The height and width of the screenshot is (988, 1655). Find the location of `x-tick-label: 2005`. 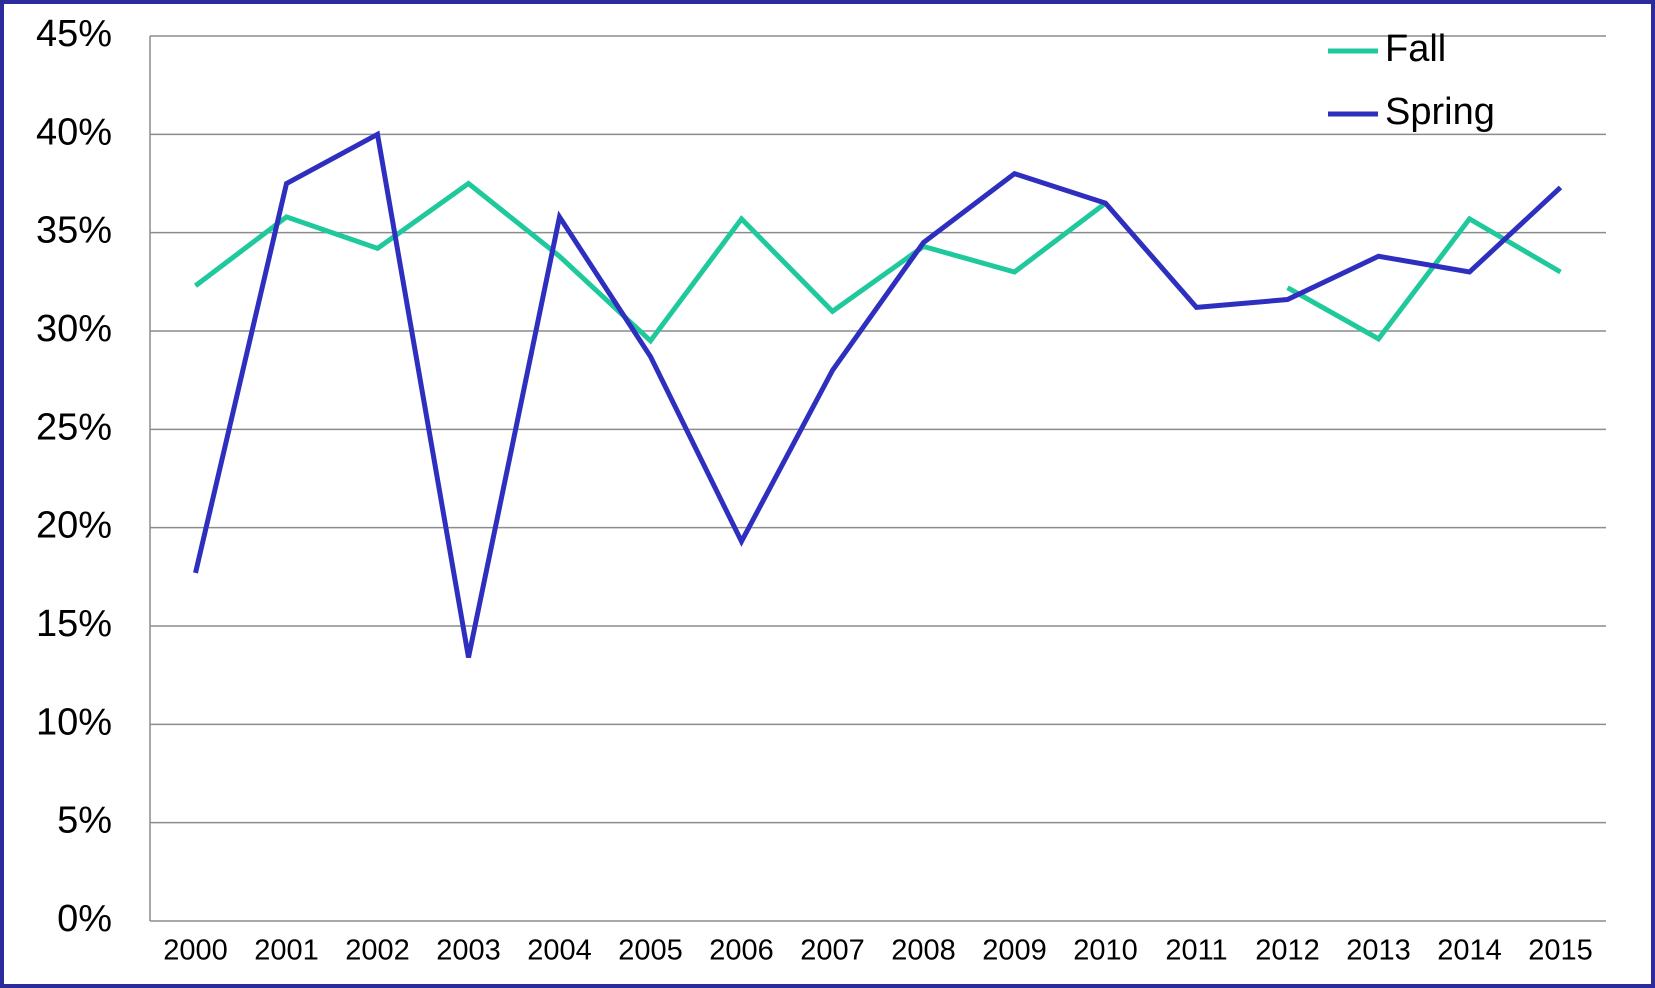

x-tick-label: 2005 is located at coordinates (650, 951).